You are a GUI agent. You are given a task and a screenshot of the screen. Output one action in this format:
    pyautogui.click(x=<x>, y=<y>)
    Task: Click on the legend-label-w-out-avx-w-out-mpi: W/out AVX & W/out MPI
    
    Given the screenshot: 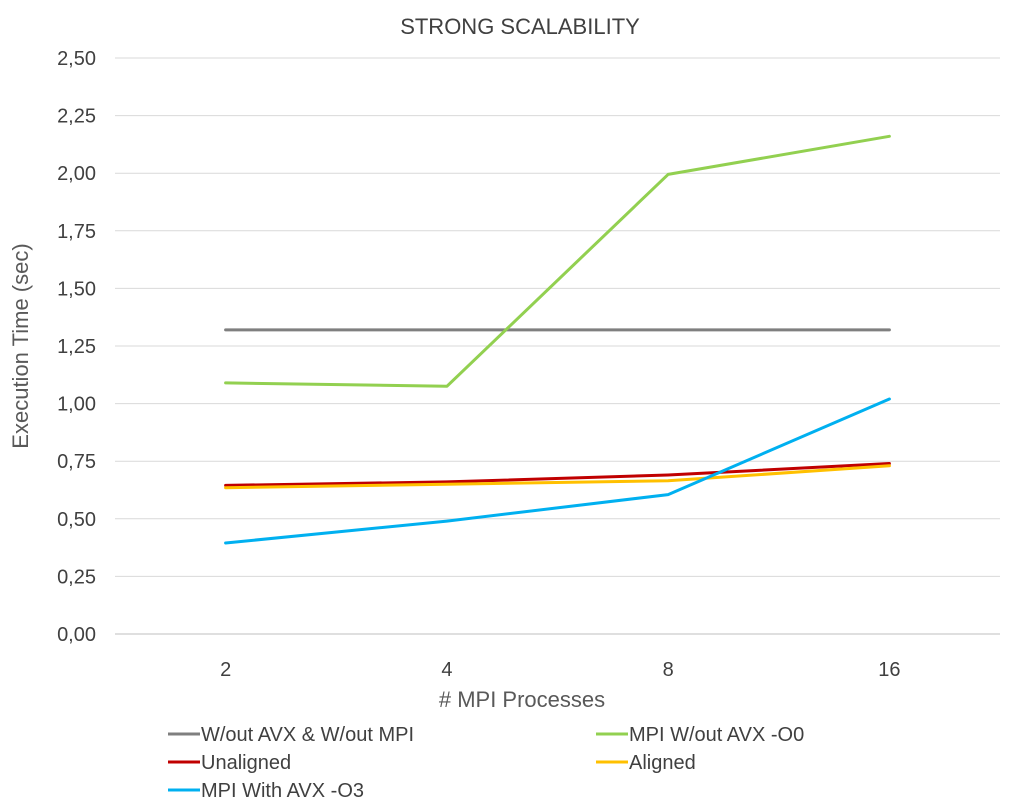 What is the action you would take?
    pyautogui.click(x=307, y=735)
    